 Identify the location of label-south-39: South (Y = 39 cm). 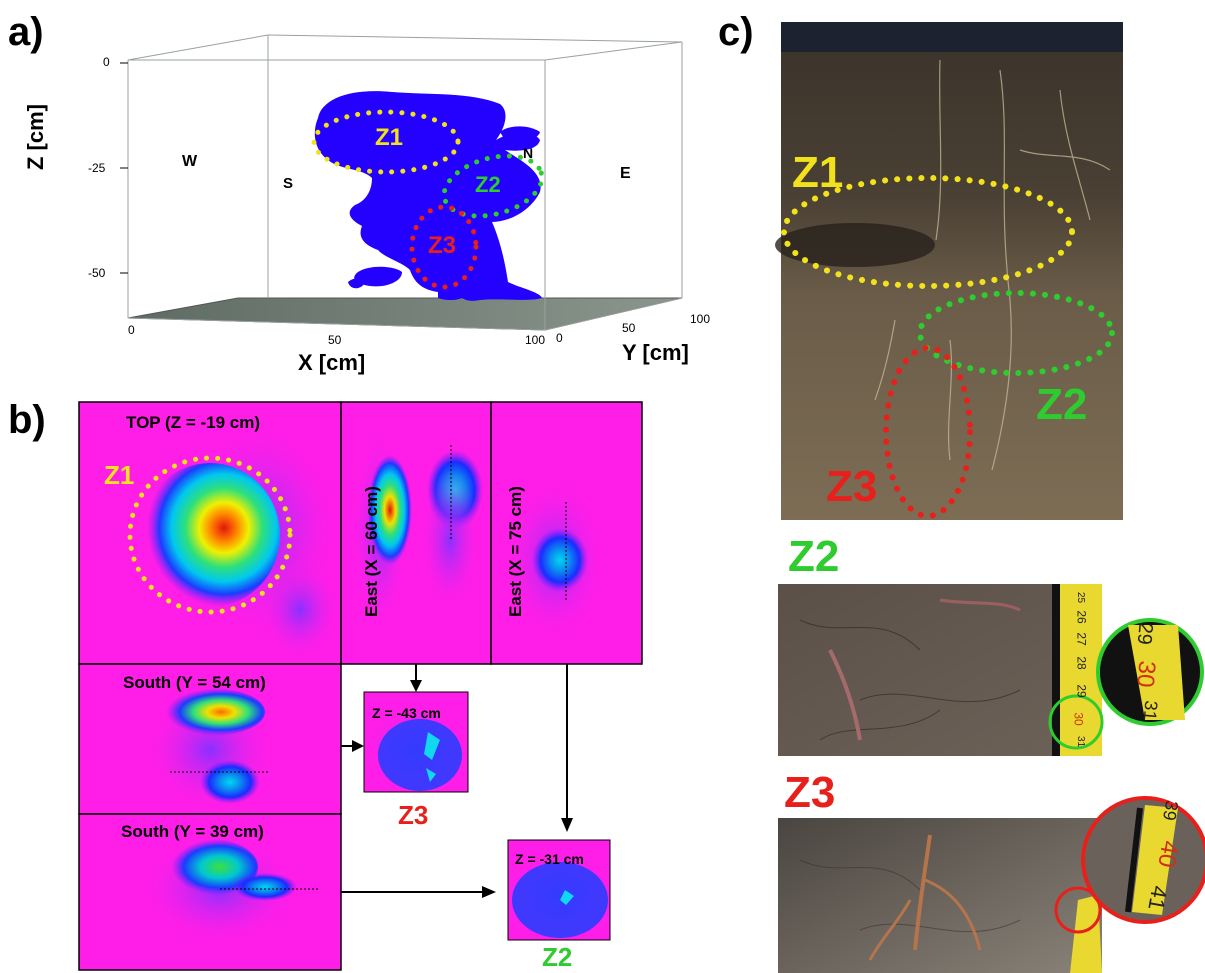
(192, 831).